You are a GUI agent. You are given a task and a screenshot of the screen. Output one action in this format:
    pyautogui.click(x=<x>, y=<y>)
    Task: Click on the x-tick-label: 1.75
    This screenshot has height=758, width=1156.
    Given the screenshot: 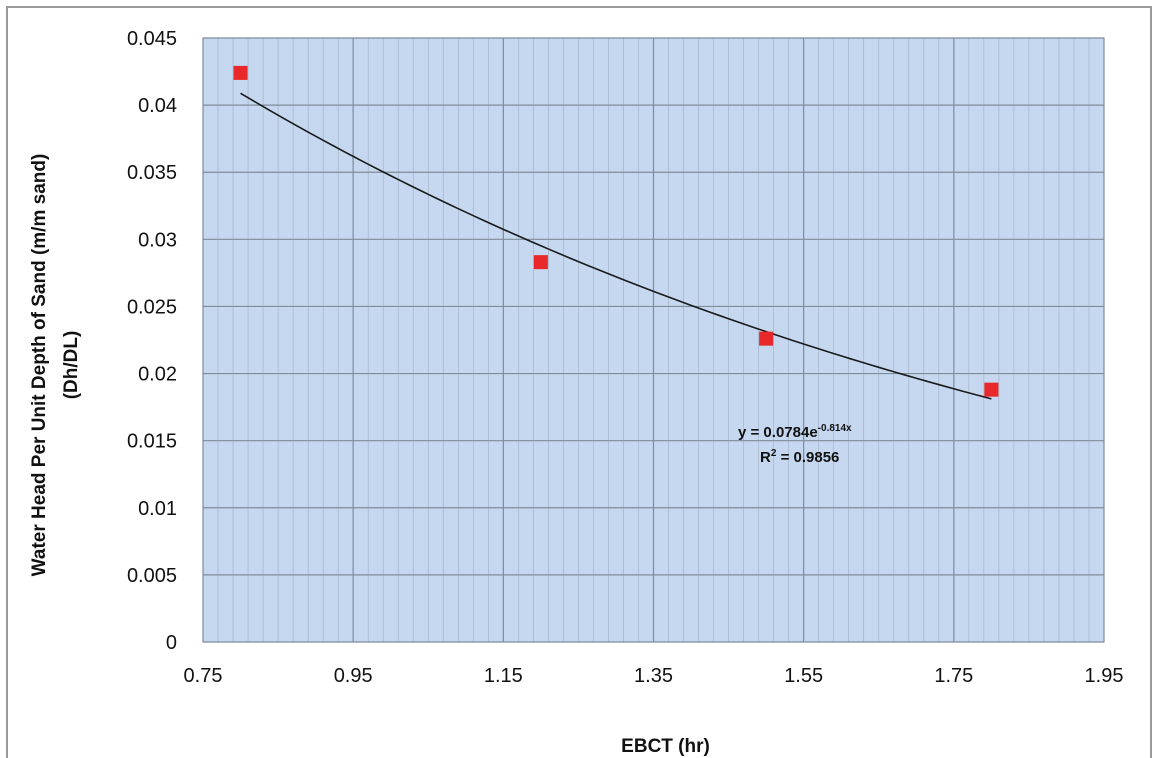 What is the action you would take?
    pyautogui.click(x=953, y=676)
    